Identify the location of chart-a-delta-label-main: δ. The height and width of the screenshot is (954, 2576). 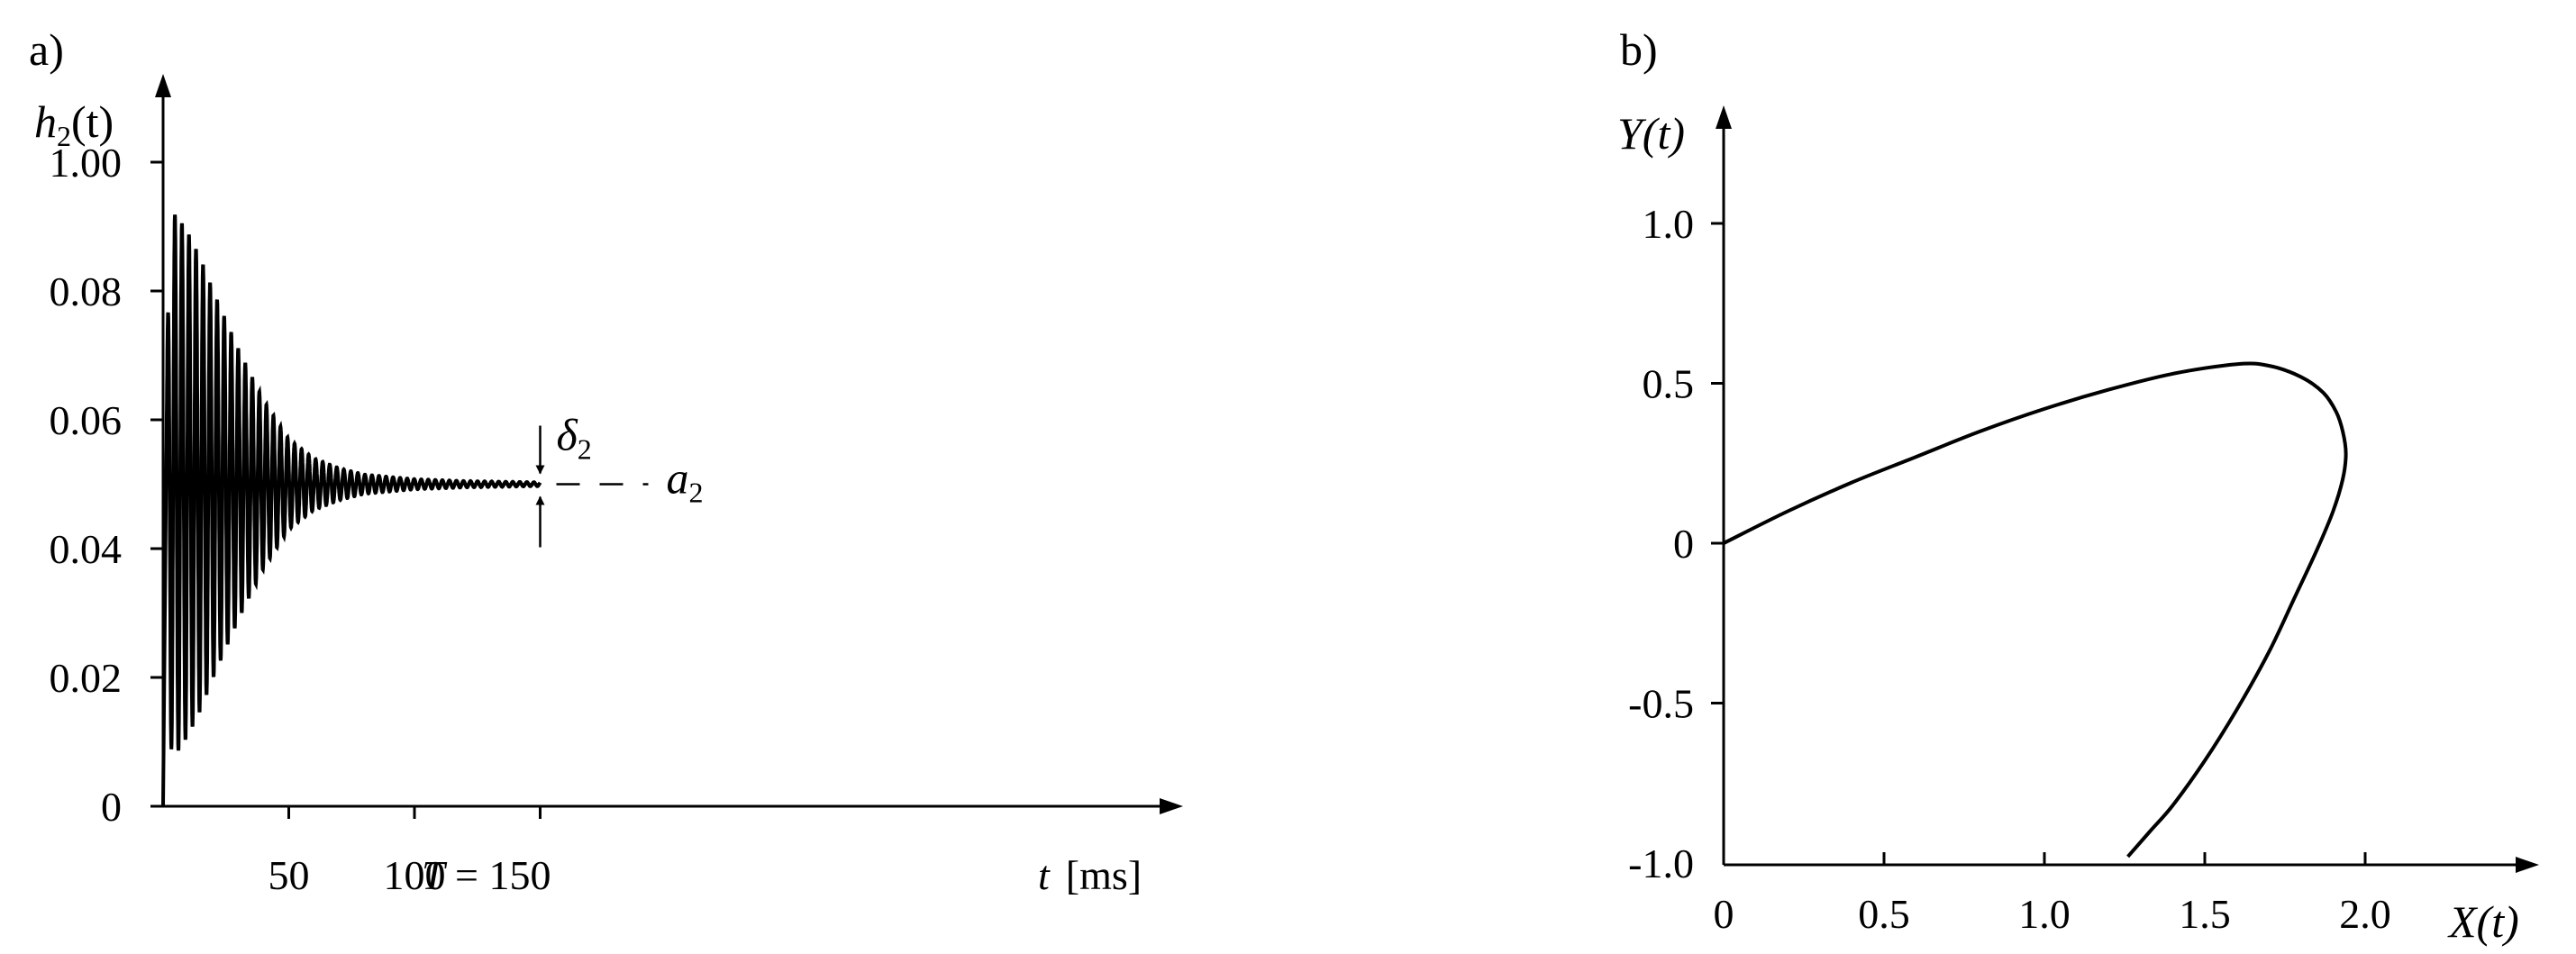
(567, 435).